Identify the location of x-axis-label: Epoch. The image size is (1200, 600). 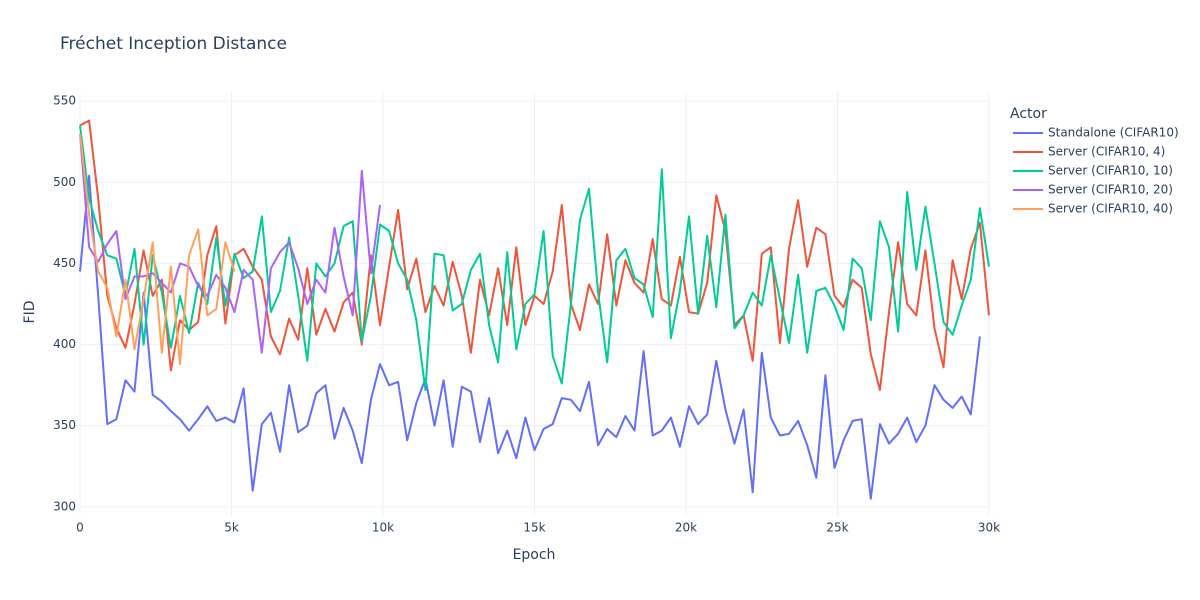
(534, 555).